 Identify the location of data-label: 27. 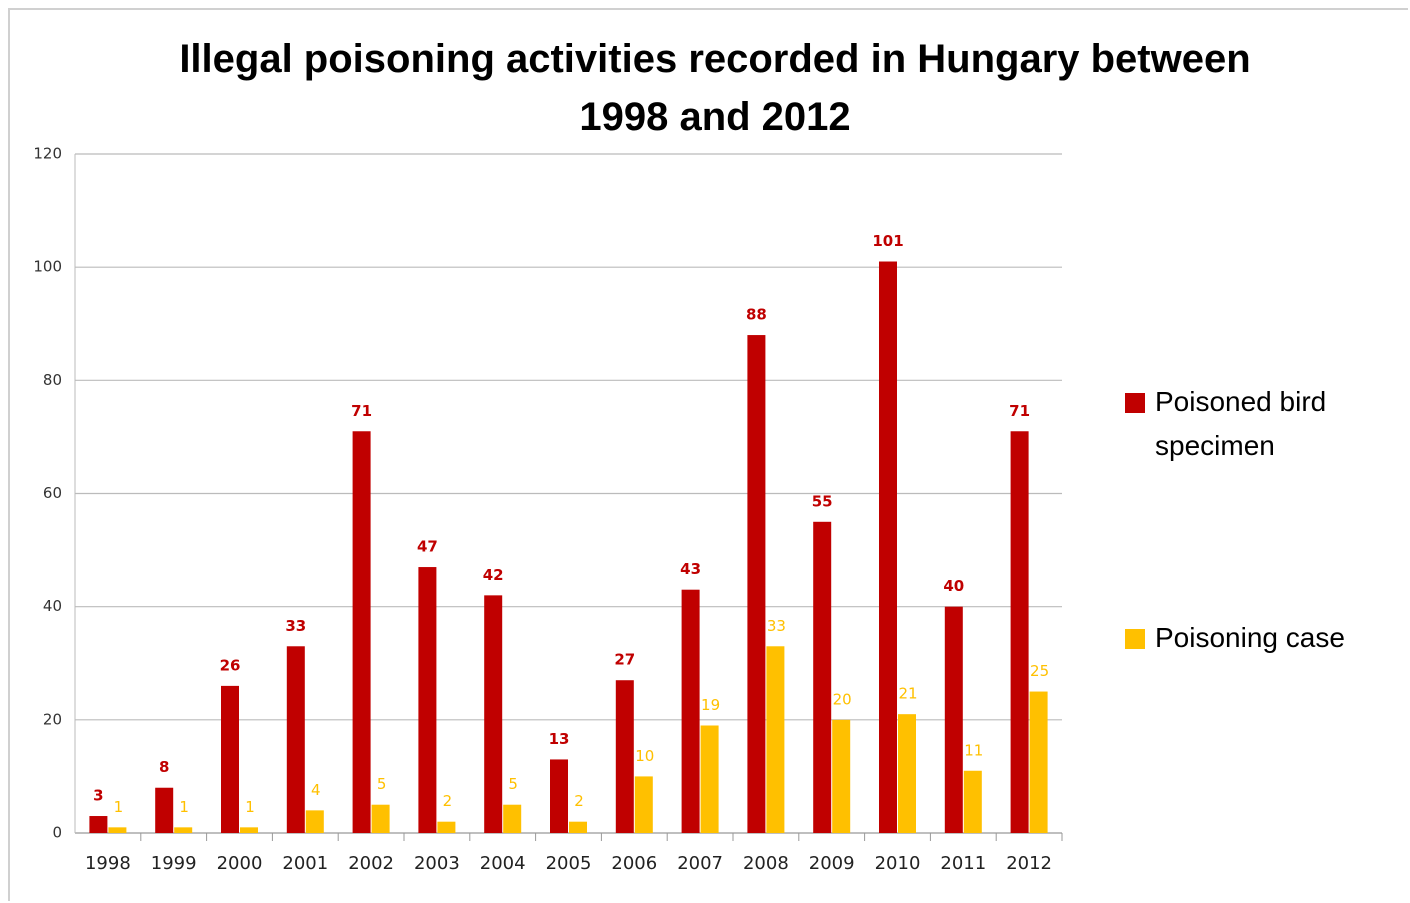
(624, 660).